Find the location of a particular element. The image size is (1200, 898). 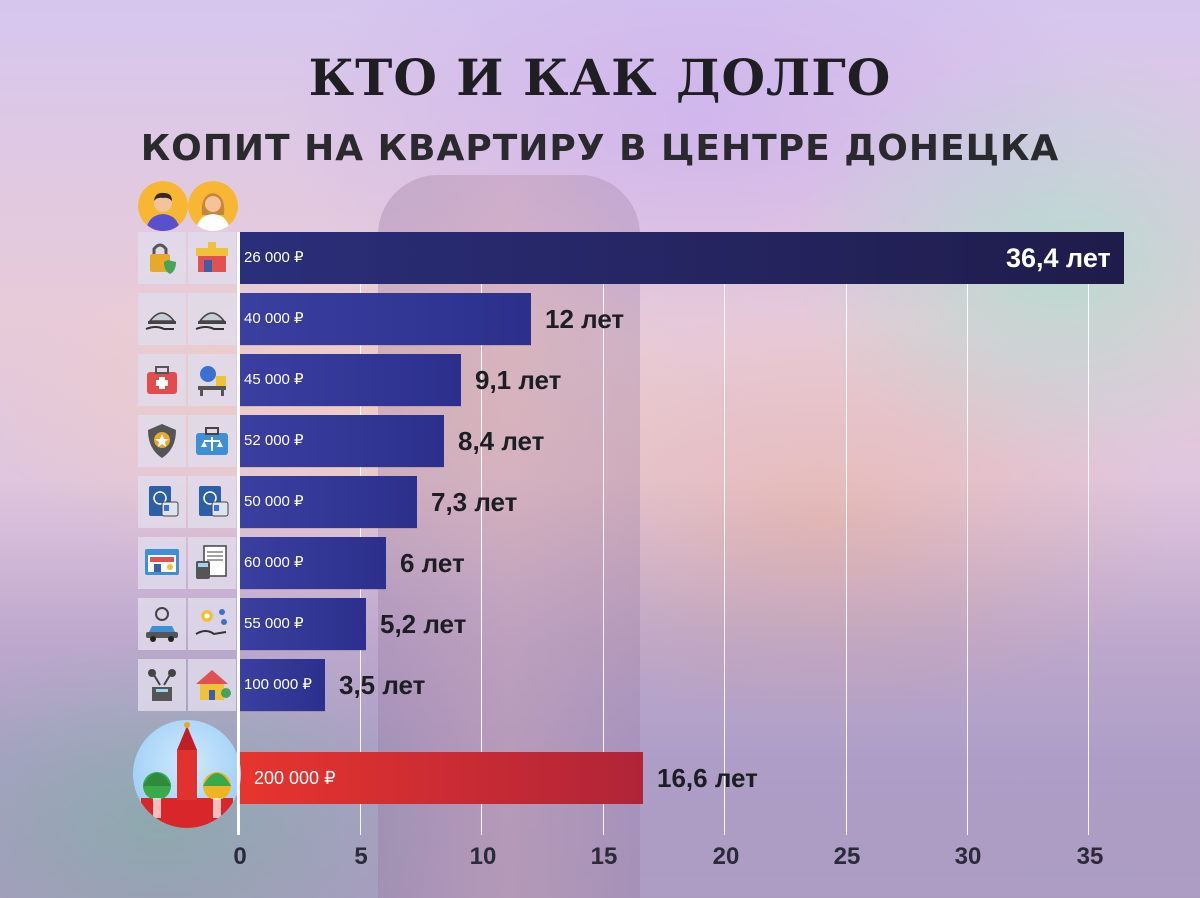

house-icon is located at coordinates (212, 685).